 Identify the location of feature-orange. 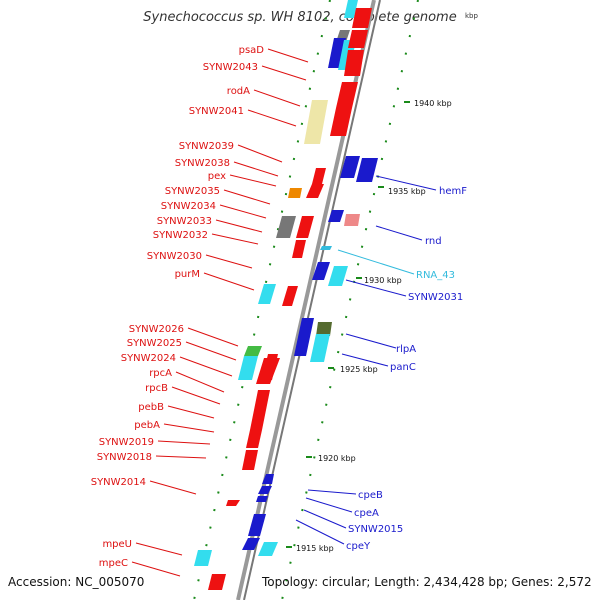
(295, 193).